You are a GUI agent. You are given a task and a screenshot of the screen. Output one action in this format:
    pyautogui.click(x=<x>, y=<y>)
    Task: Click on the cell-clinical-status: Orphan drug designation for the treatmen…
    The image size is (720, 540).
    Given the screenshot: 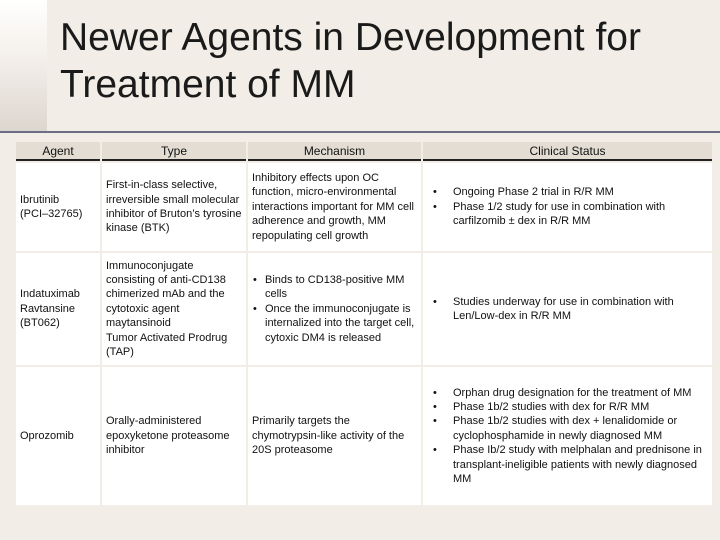 What is the action you would take?
    pyautogui.click(x=567, y=436)
    